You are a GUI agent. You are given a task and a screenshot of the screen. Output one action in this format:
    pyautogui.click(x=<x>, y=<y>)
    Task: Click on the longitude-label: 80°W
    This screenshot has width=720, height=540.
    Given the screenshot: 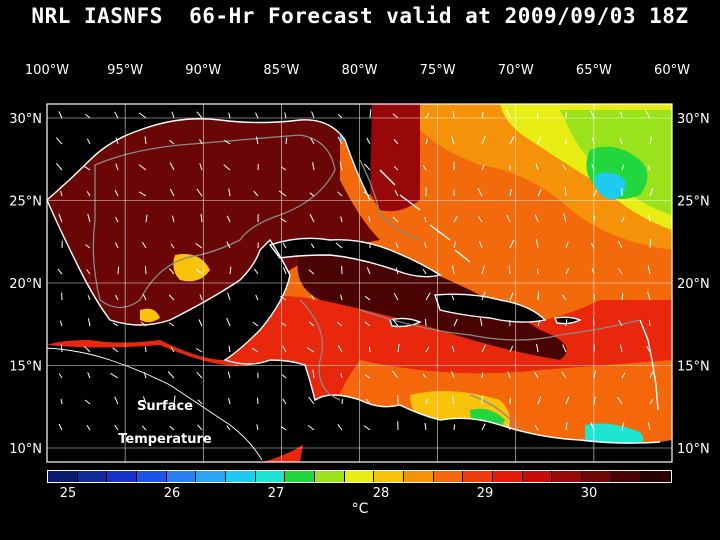 What is the action you would take?
    pyautogui.click(x=360, y=70)
    